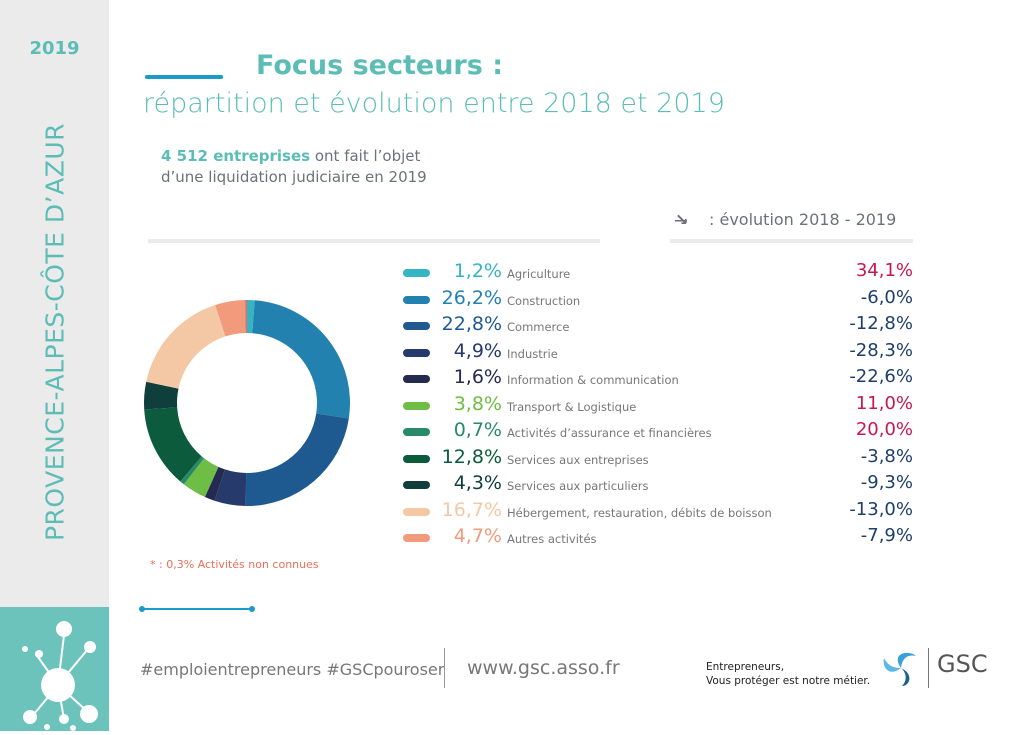  I want to click on sector-label: Commerce, so click(538, 327).